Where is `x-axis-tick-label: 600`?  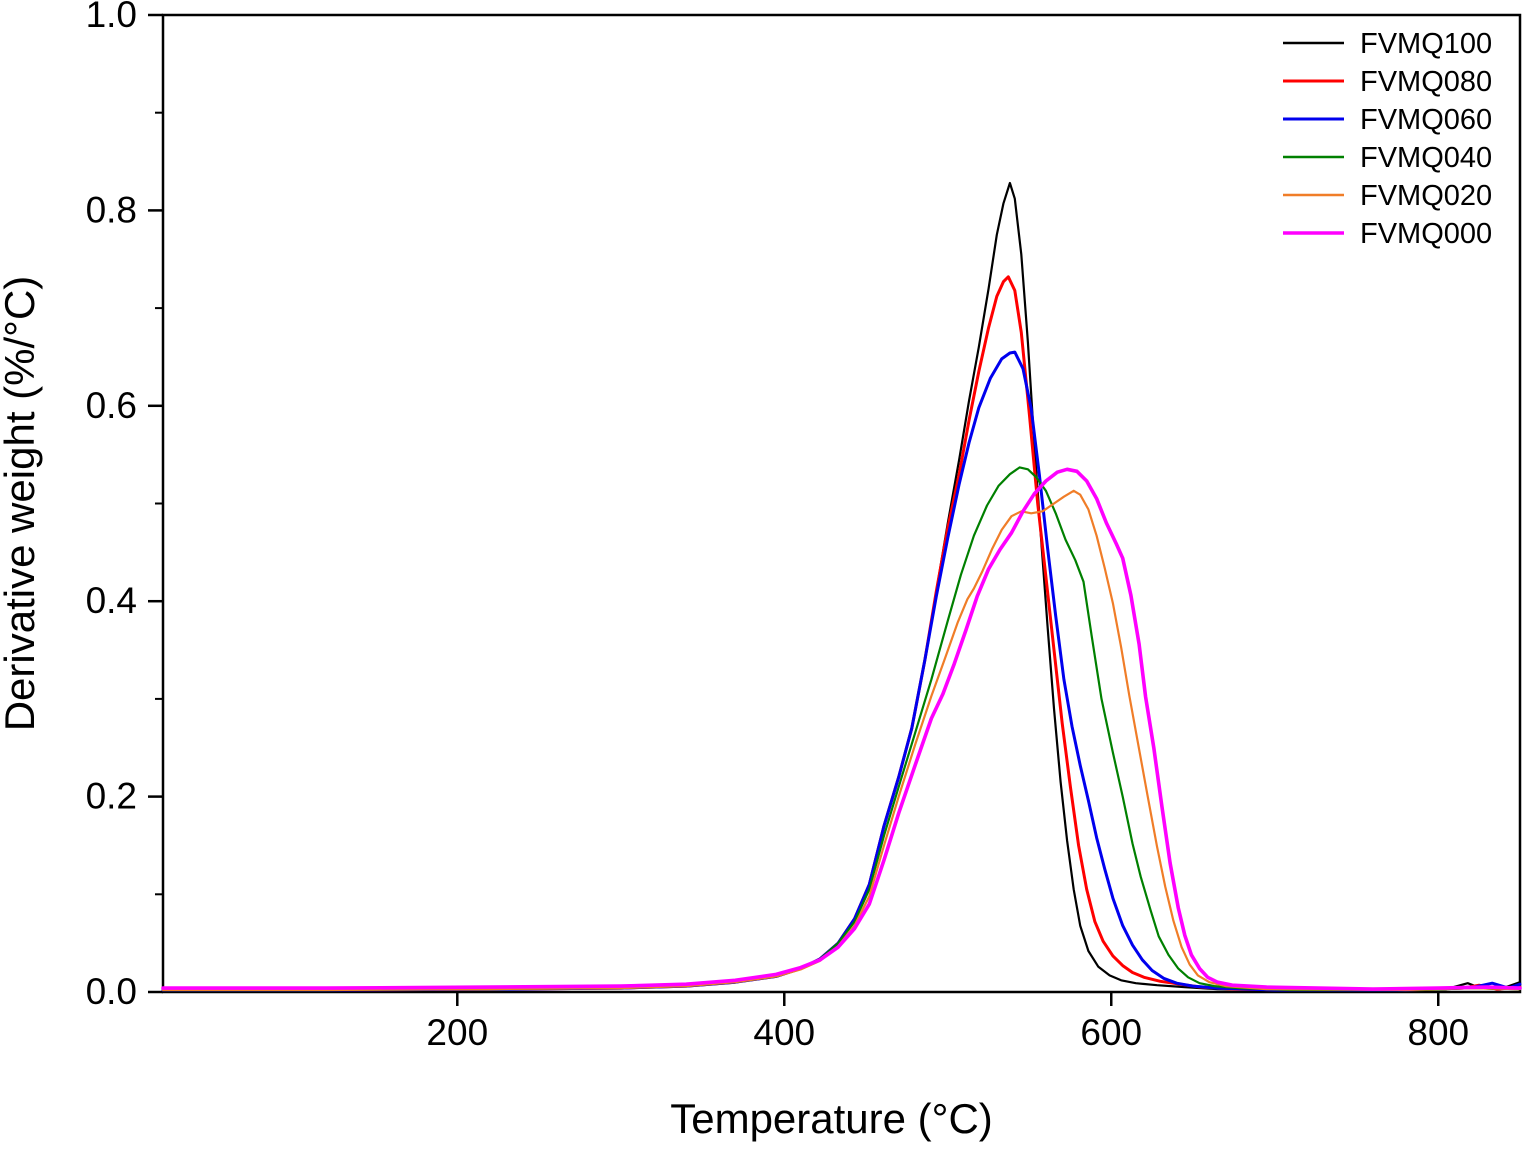
x-axis-tick-label: 600 is located at coordinates (1111, 1032).